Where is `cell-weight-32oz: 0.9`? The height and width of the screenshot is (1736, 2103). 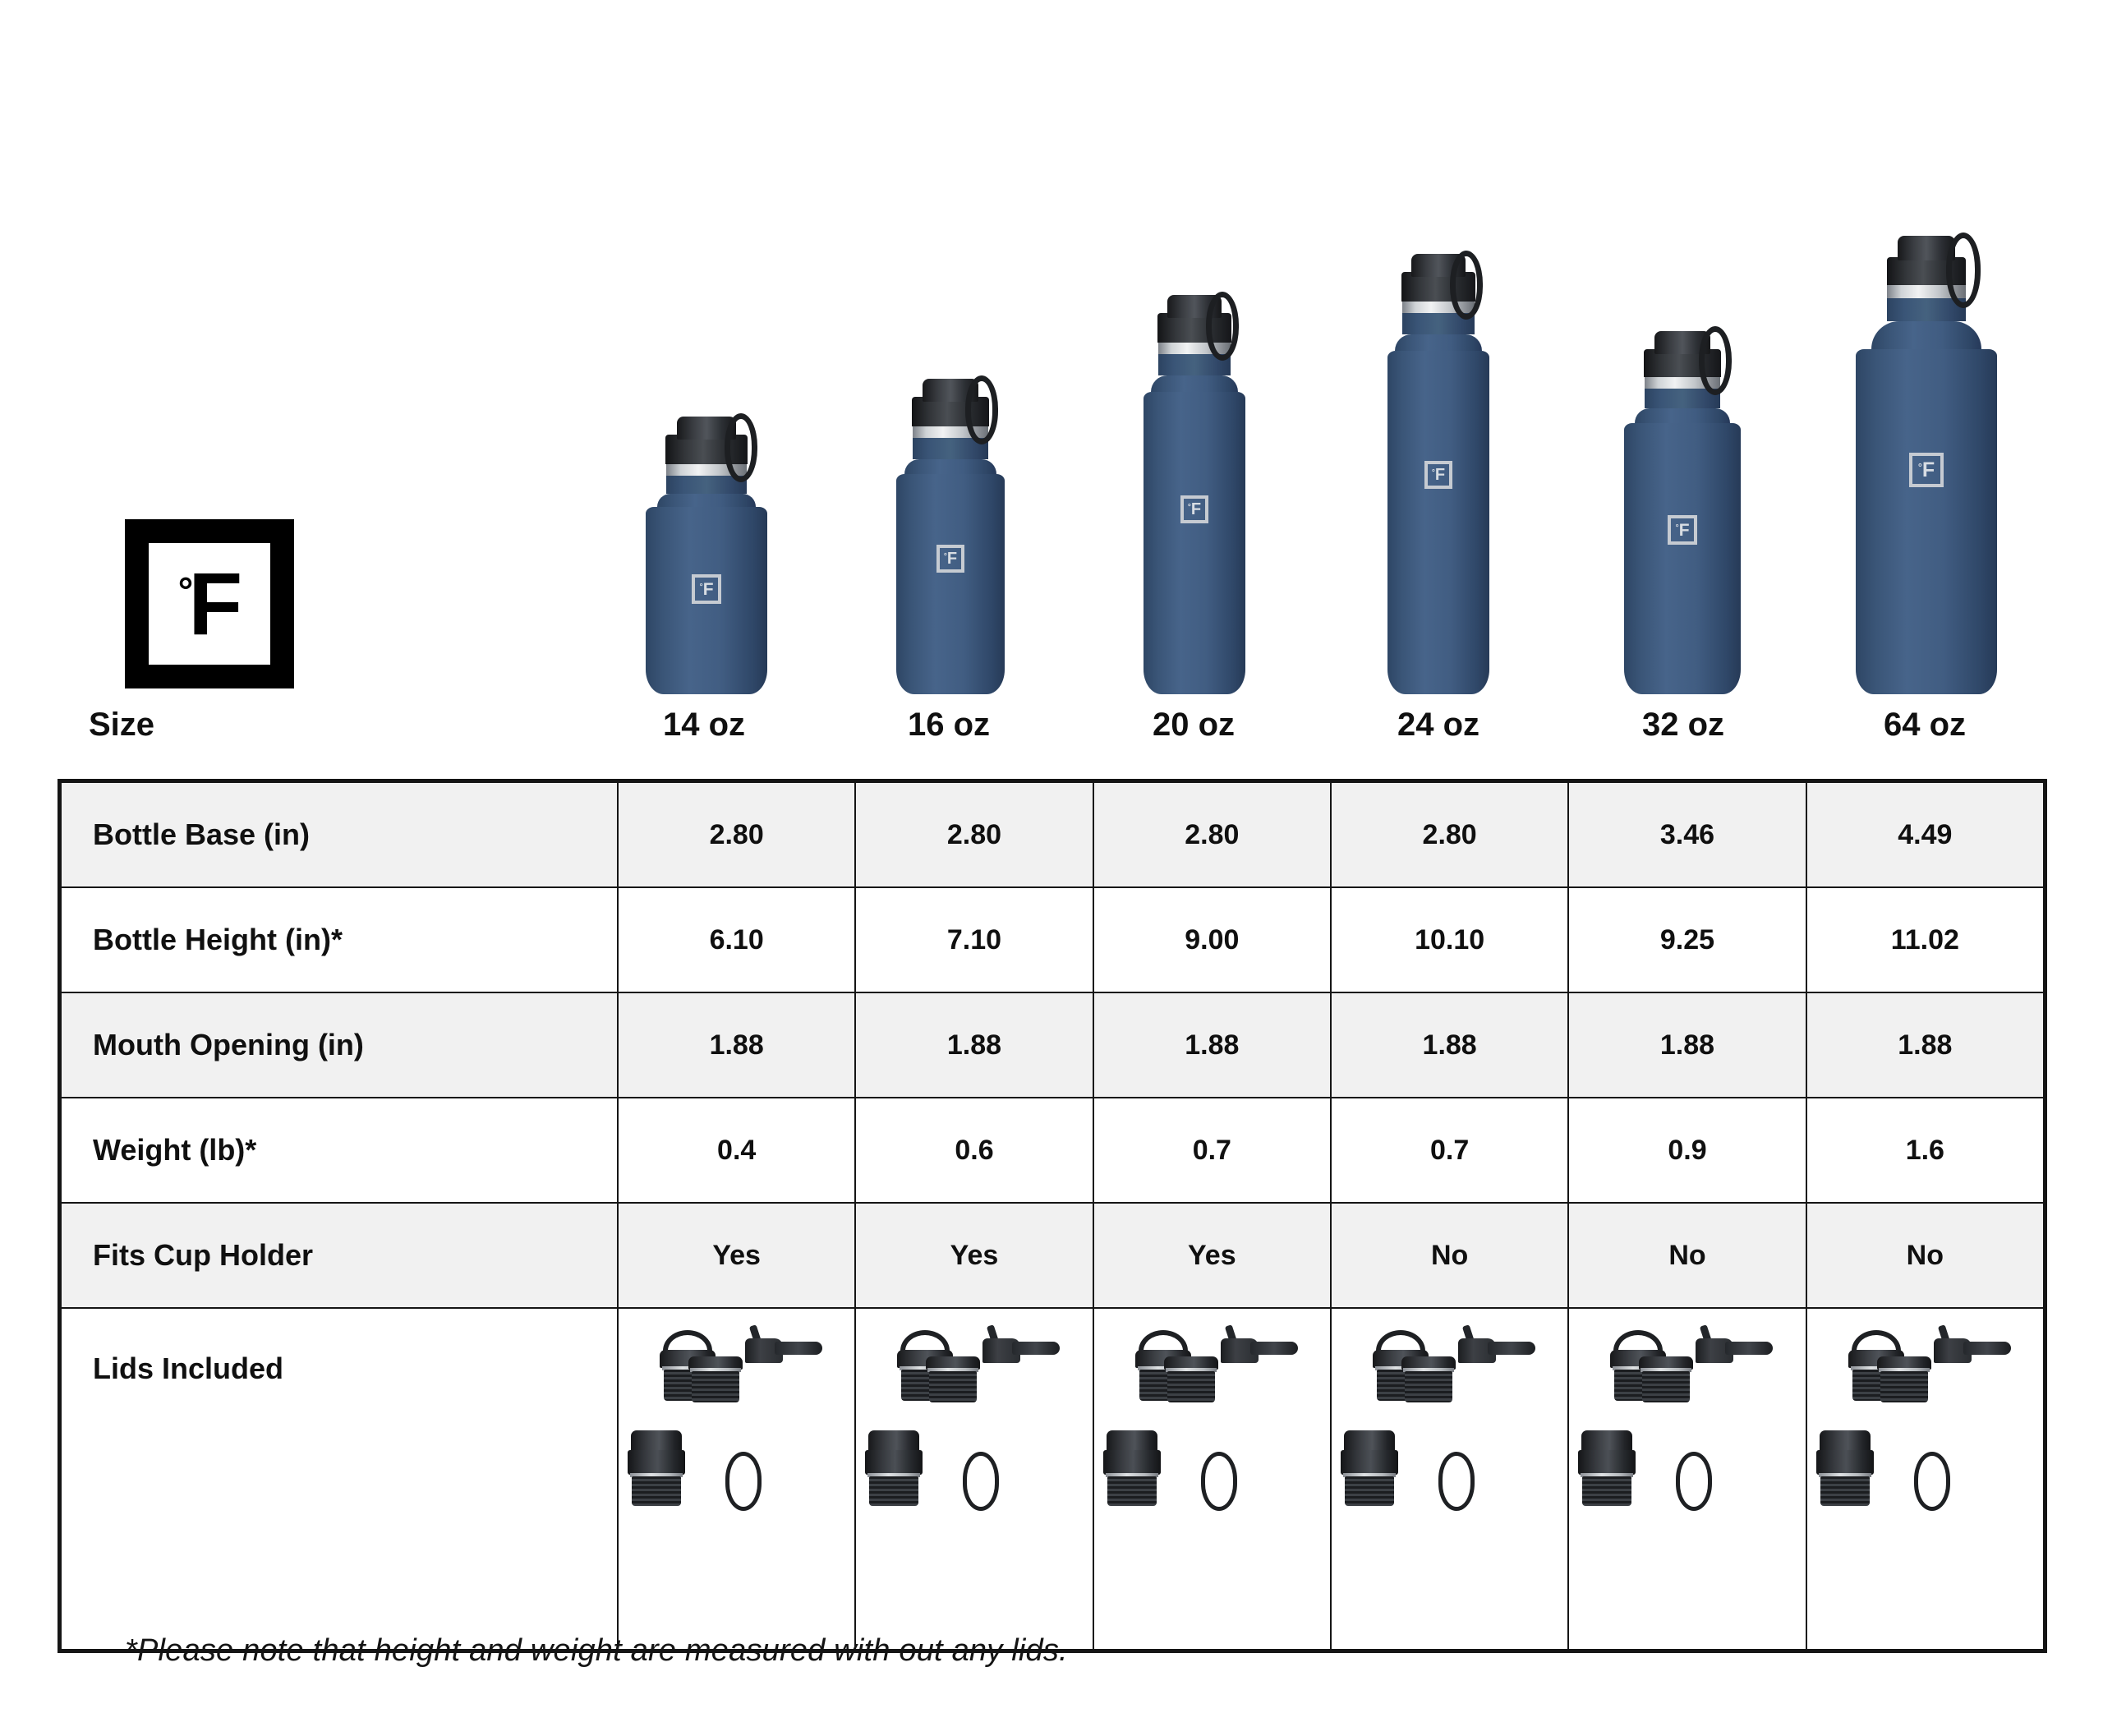
cell-weight-32oz: 0.9 is located at coordinates (1687, 1150).